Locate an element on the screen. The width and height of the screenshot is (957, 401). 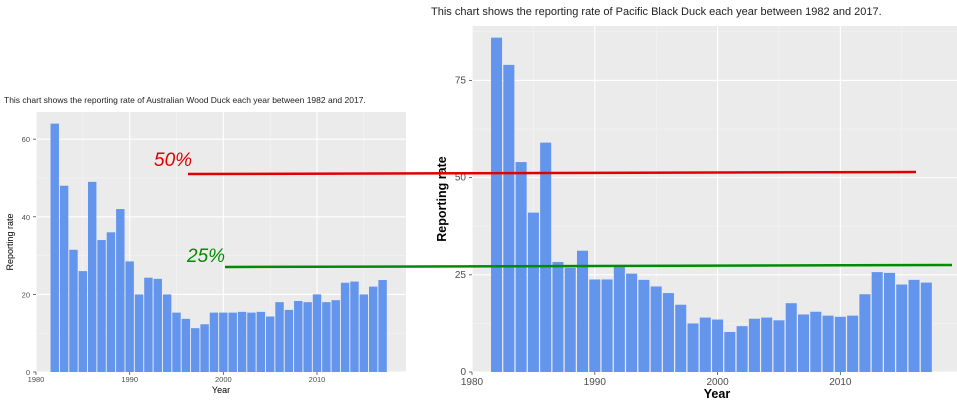
black-duck-bar-1983 is located at coordinates (509, 218).